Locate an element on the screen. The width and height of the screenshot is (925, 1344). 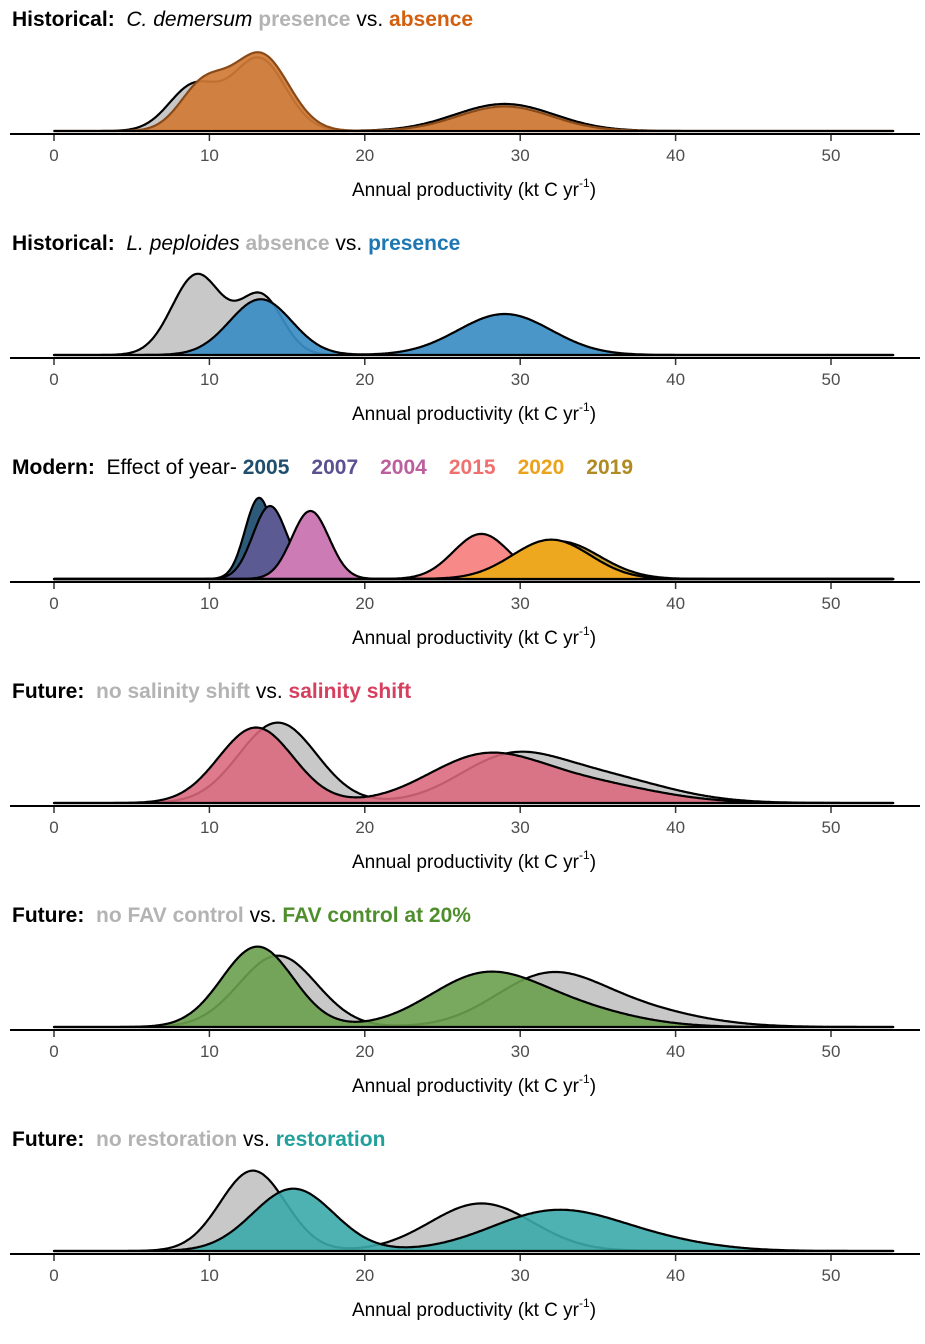
title-part: 2005 is located at coordinates (266, 467).